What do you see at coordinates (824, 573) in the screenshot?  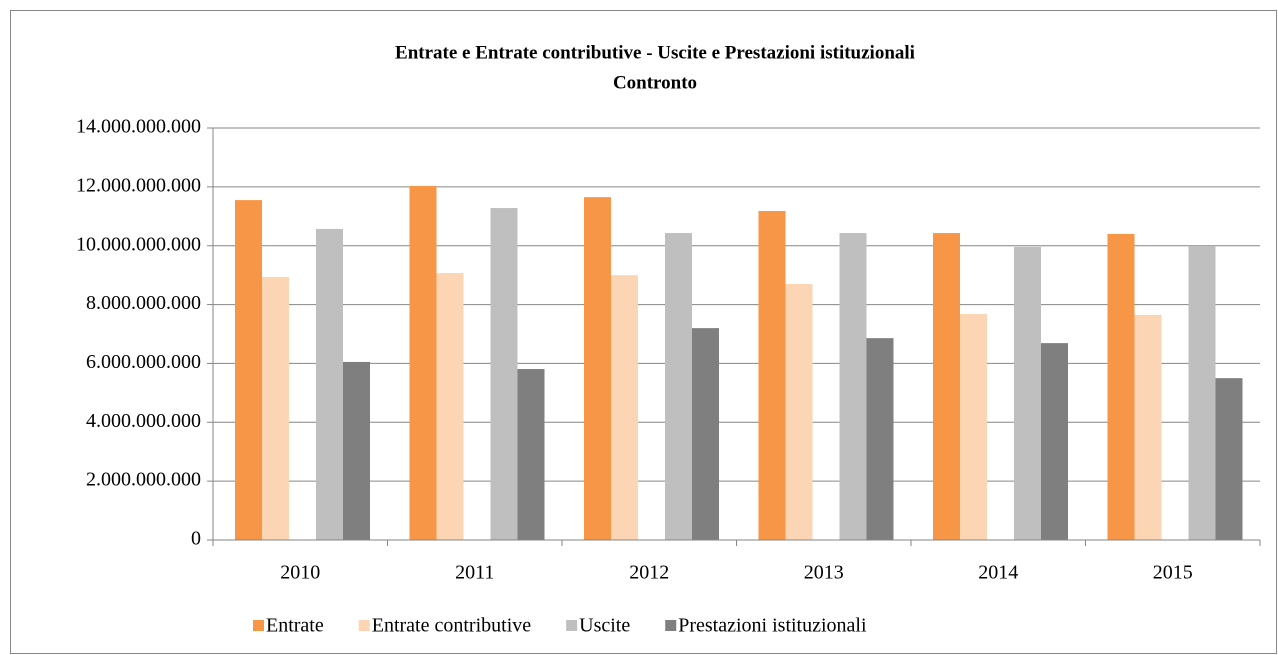 I see `x-tick-label: 2013` at bounding box center [824, 573].